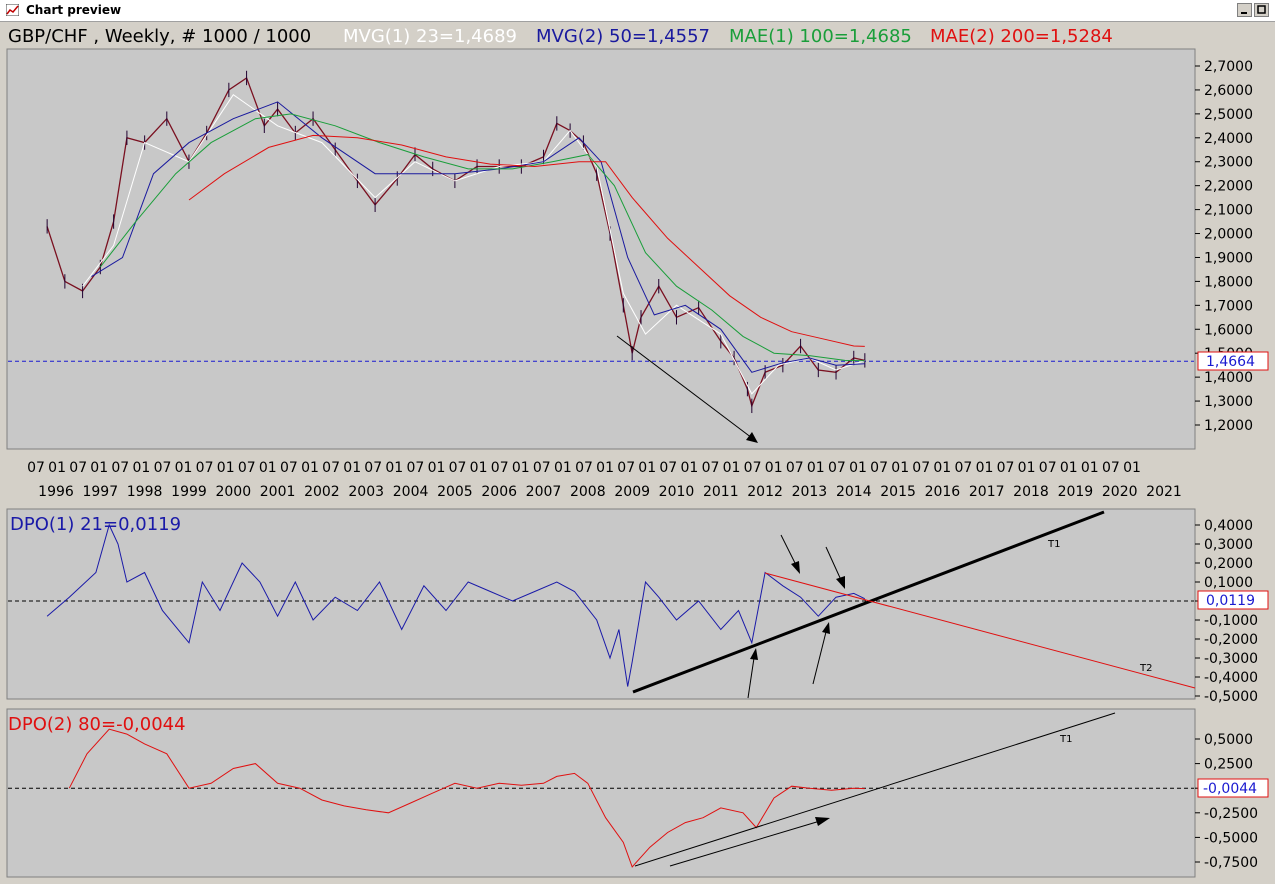 This screenshot has width=1275, height=884. What do you see at coordinates (1228, 765) in the screenshot?
I see `y-tick-label: 0,2500` at bounding box center [1228, 765].